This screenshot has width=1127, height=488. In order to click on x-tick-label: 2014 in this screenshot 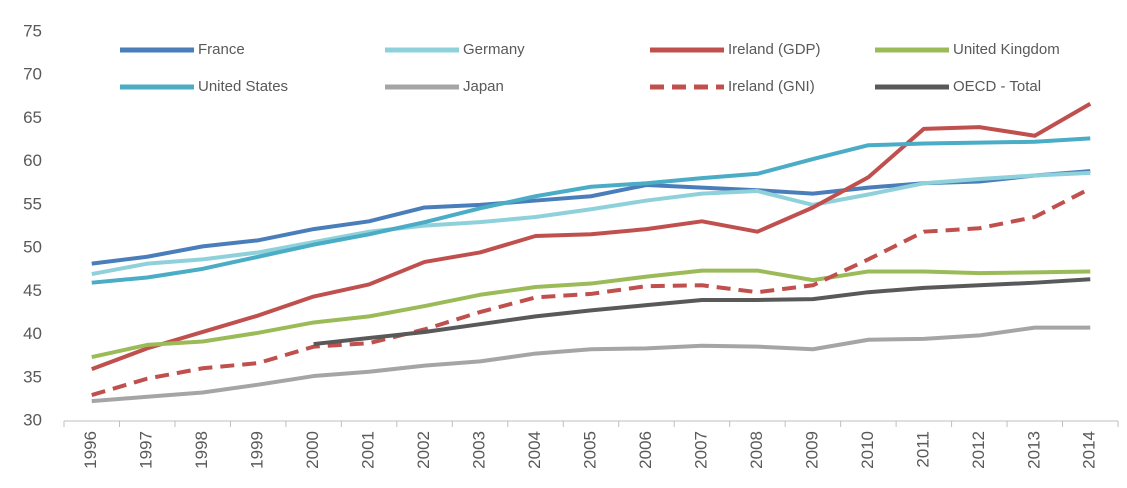, I will do `click(1089, 450)`.